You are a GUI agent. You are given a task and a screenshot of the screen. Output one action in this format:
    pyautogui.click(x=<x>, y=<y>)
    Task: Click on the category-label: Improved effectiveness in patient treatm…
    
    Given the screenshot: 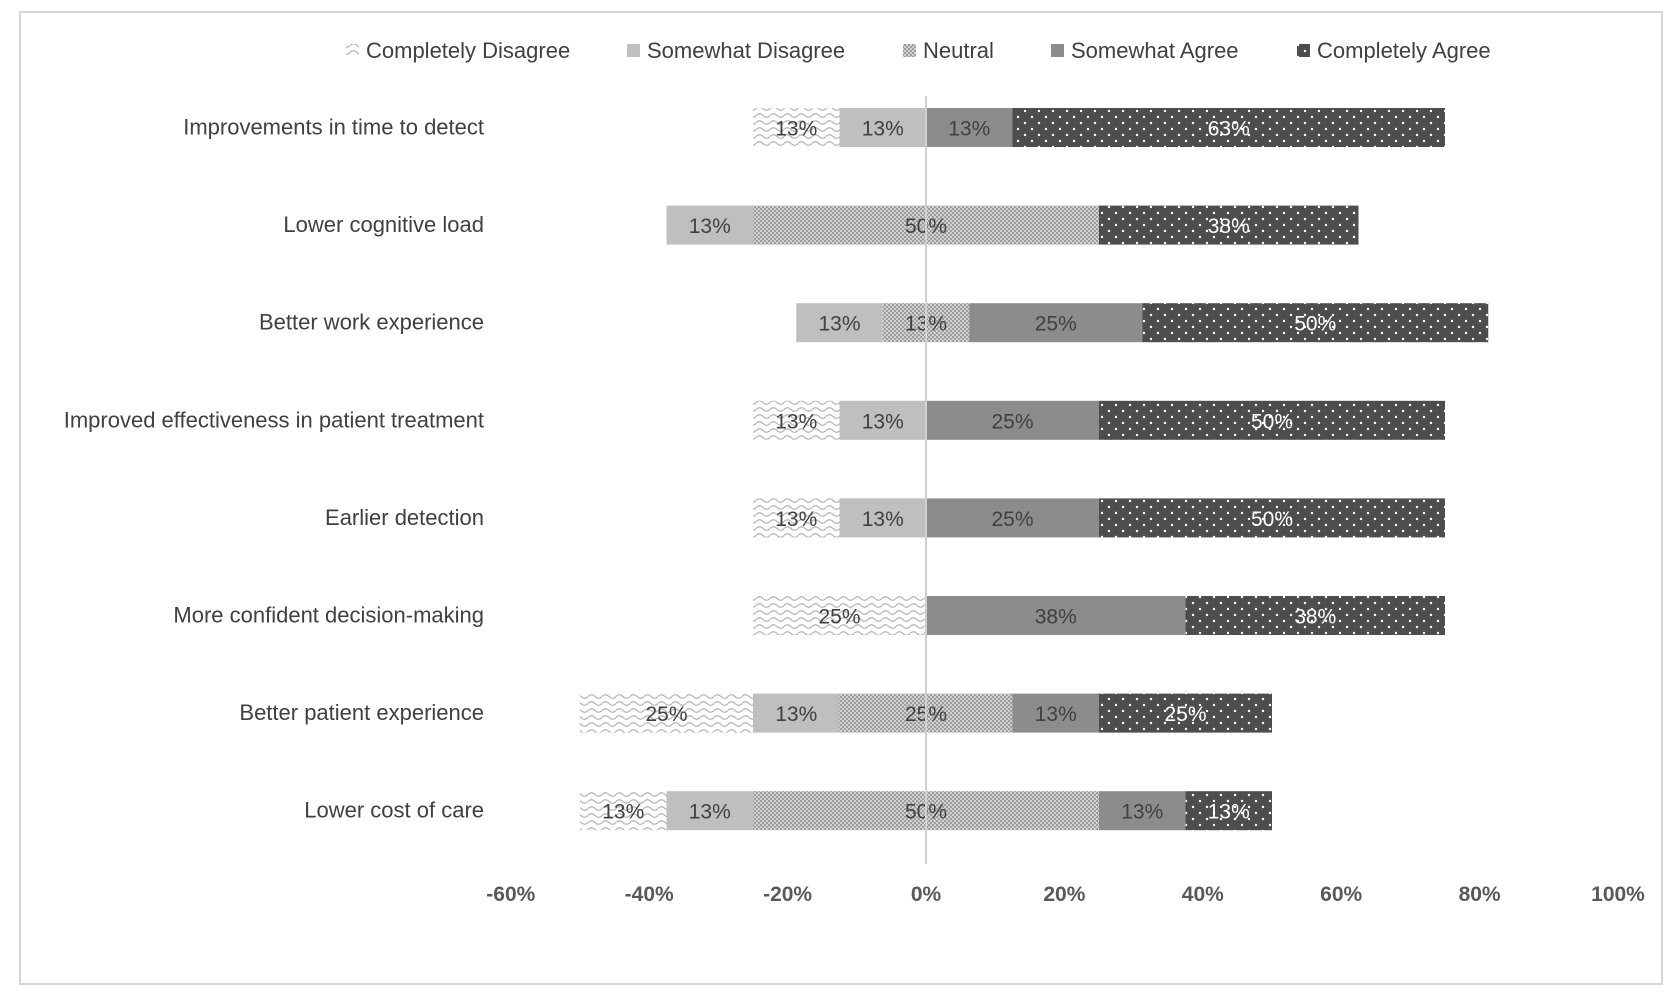 What is the action you would take?
    pyautogui.click(x=274, y=419)
    